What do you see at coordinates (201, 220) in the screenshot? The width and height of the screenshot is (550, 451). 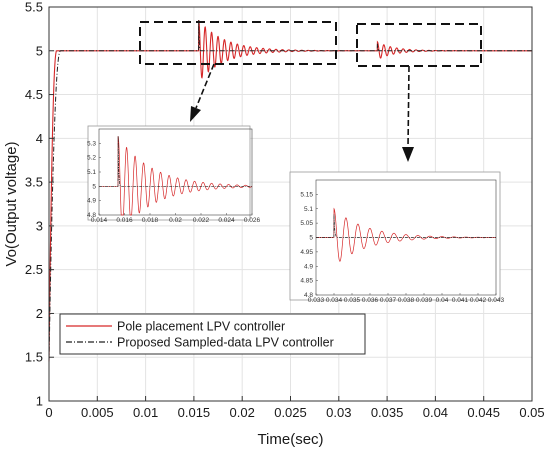 I see `inset-x-tick-label: 0.022` at bounding box center [201, 220].